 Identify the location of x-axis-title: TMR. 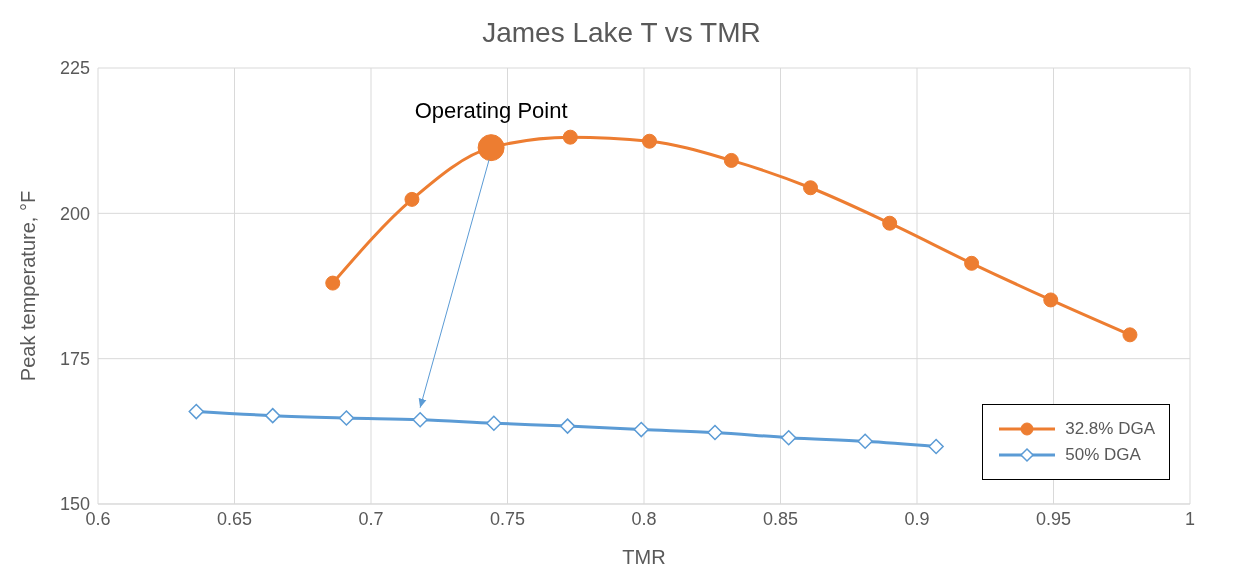
(644, 557).